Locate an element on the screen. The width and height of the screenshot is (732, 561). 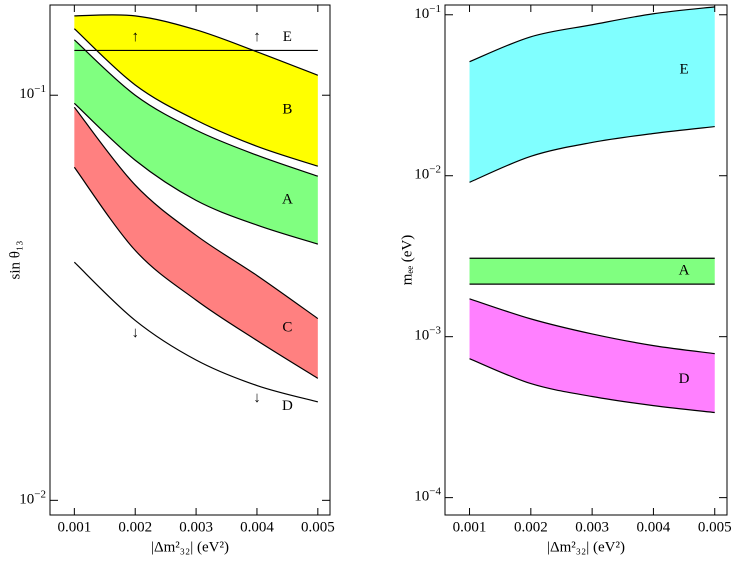
line is located at coordinates (195, 332).